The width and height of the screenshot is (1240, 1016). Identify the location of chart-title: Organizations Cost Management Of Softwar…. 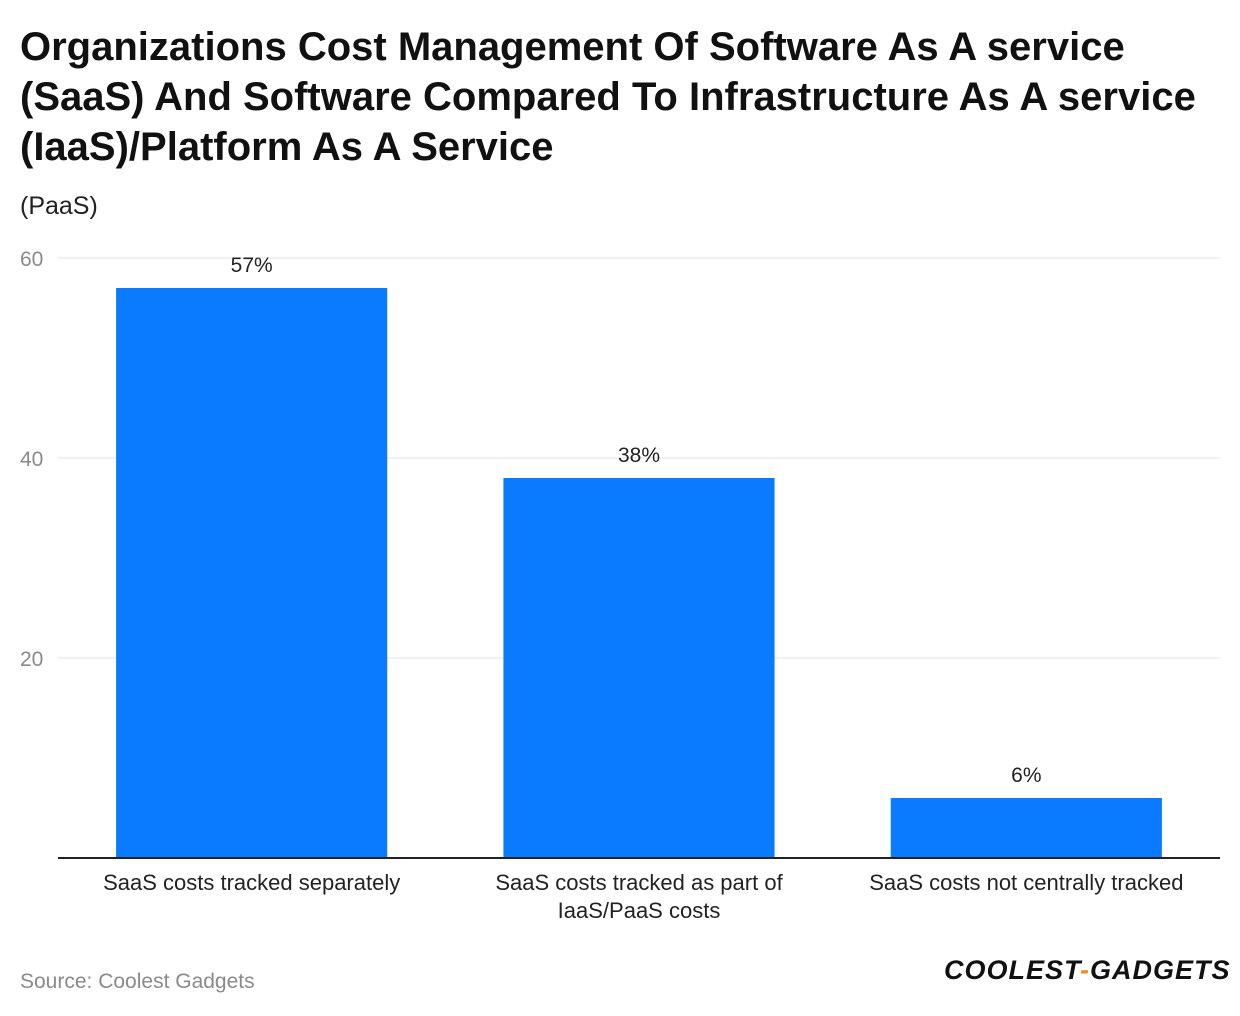
(608, 97).